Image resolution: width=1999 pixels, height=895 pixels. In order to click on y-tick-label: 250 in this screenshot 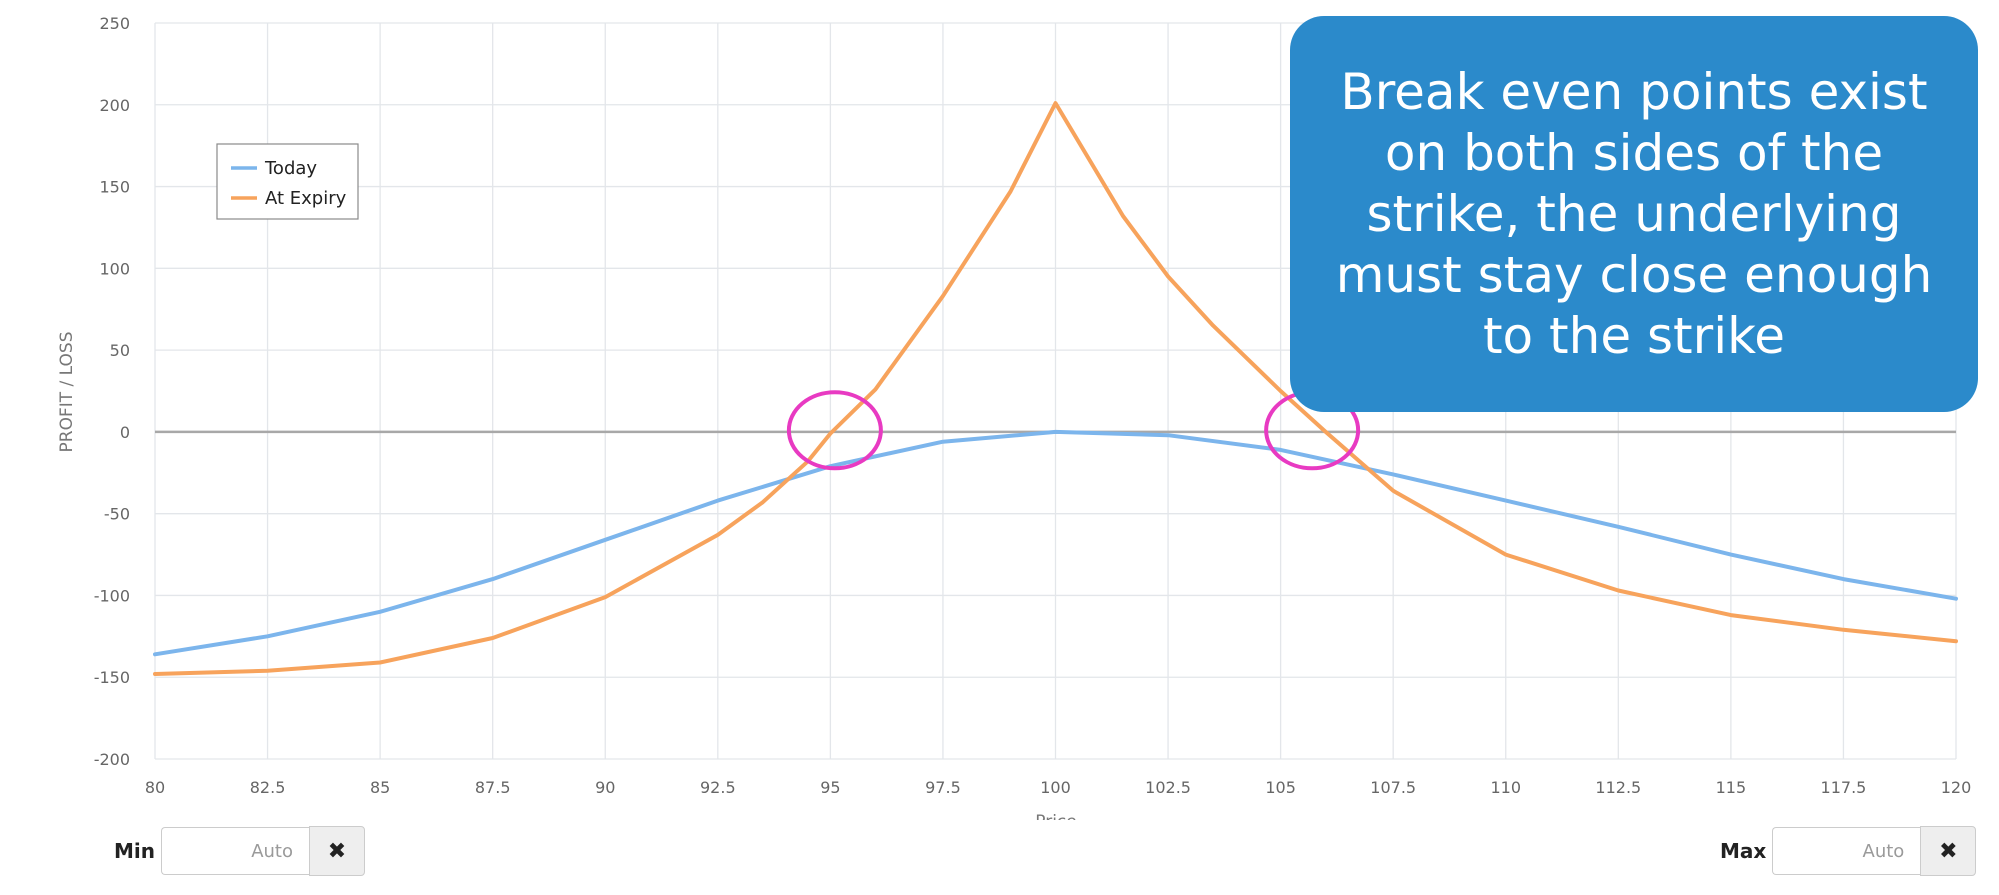, I will do `click(114, 23)`.